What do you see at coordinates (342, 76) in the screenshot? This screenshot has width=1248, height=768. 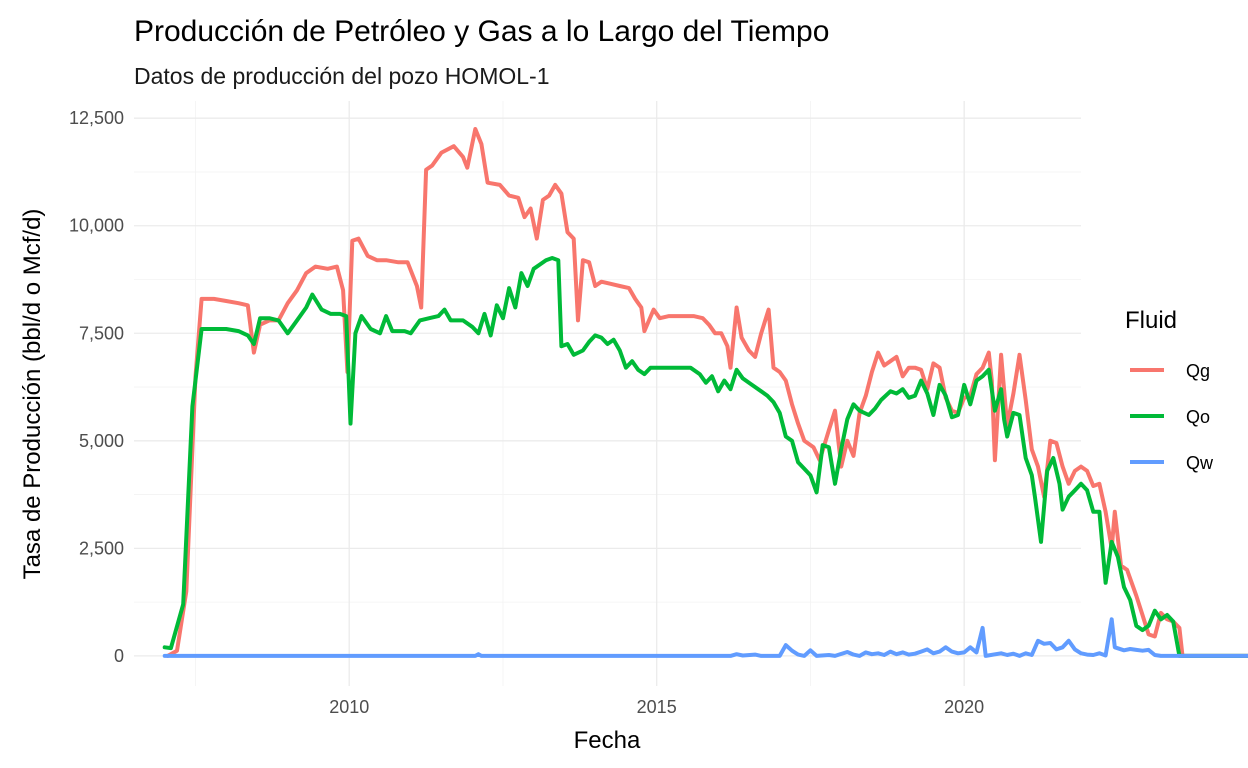 I see `chart-subtitle: Datos de producción del pozo HOMOL-1` at bounding box center [342, 76].